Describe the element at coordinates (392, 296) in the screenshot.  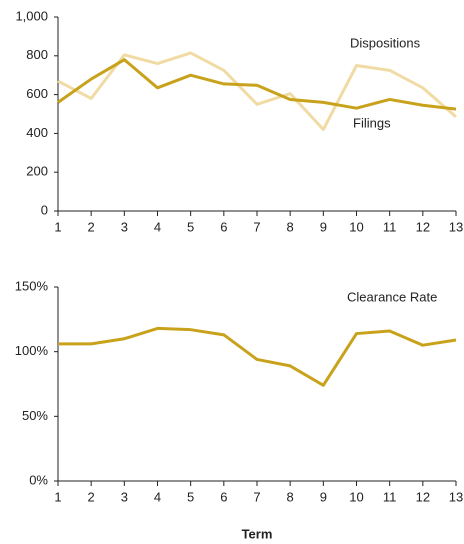
I see `series-label: Clearance Rate` at that location.